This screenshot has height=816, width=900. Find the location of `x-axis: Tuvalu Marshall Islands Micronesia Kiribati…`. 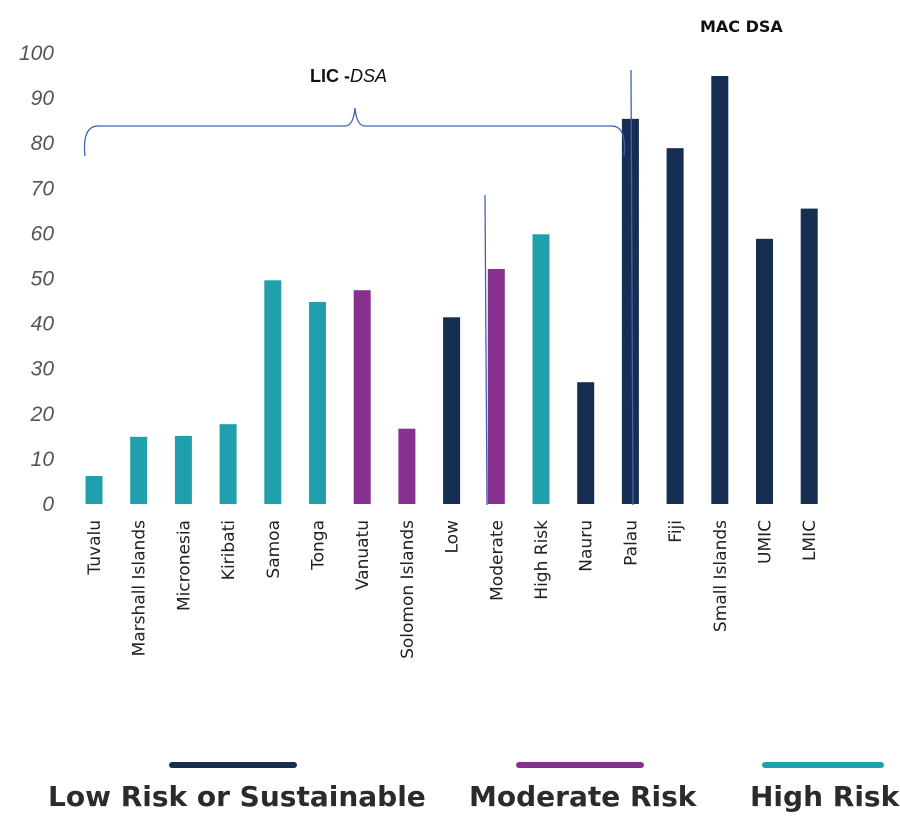

x-axis: Tuvalu Marshall Islands Micronesia Kiribati… is located at coordinates (452, 589).